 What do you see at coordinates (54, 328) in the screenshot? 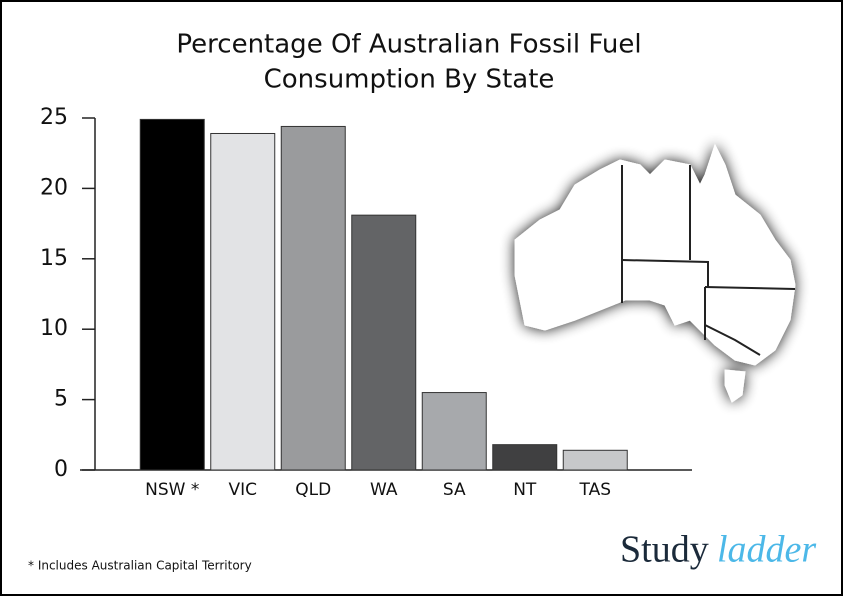
I see `y-tick-label: 10` at bounding box center [54, 328].